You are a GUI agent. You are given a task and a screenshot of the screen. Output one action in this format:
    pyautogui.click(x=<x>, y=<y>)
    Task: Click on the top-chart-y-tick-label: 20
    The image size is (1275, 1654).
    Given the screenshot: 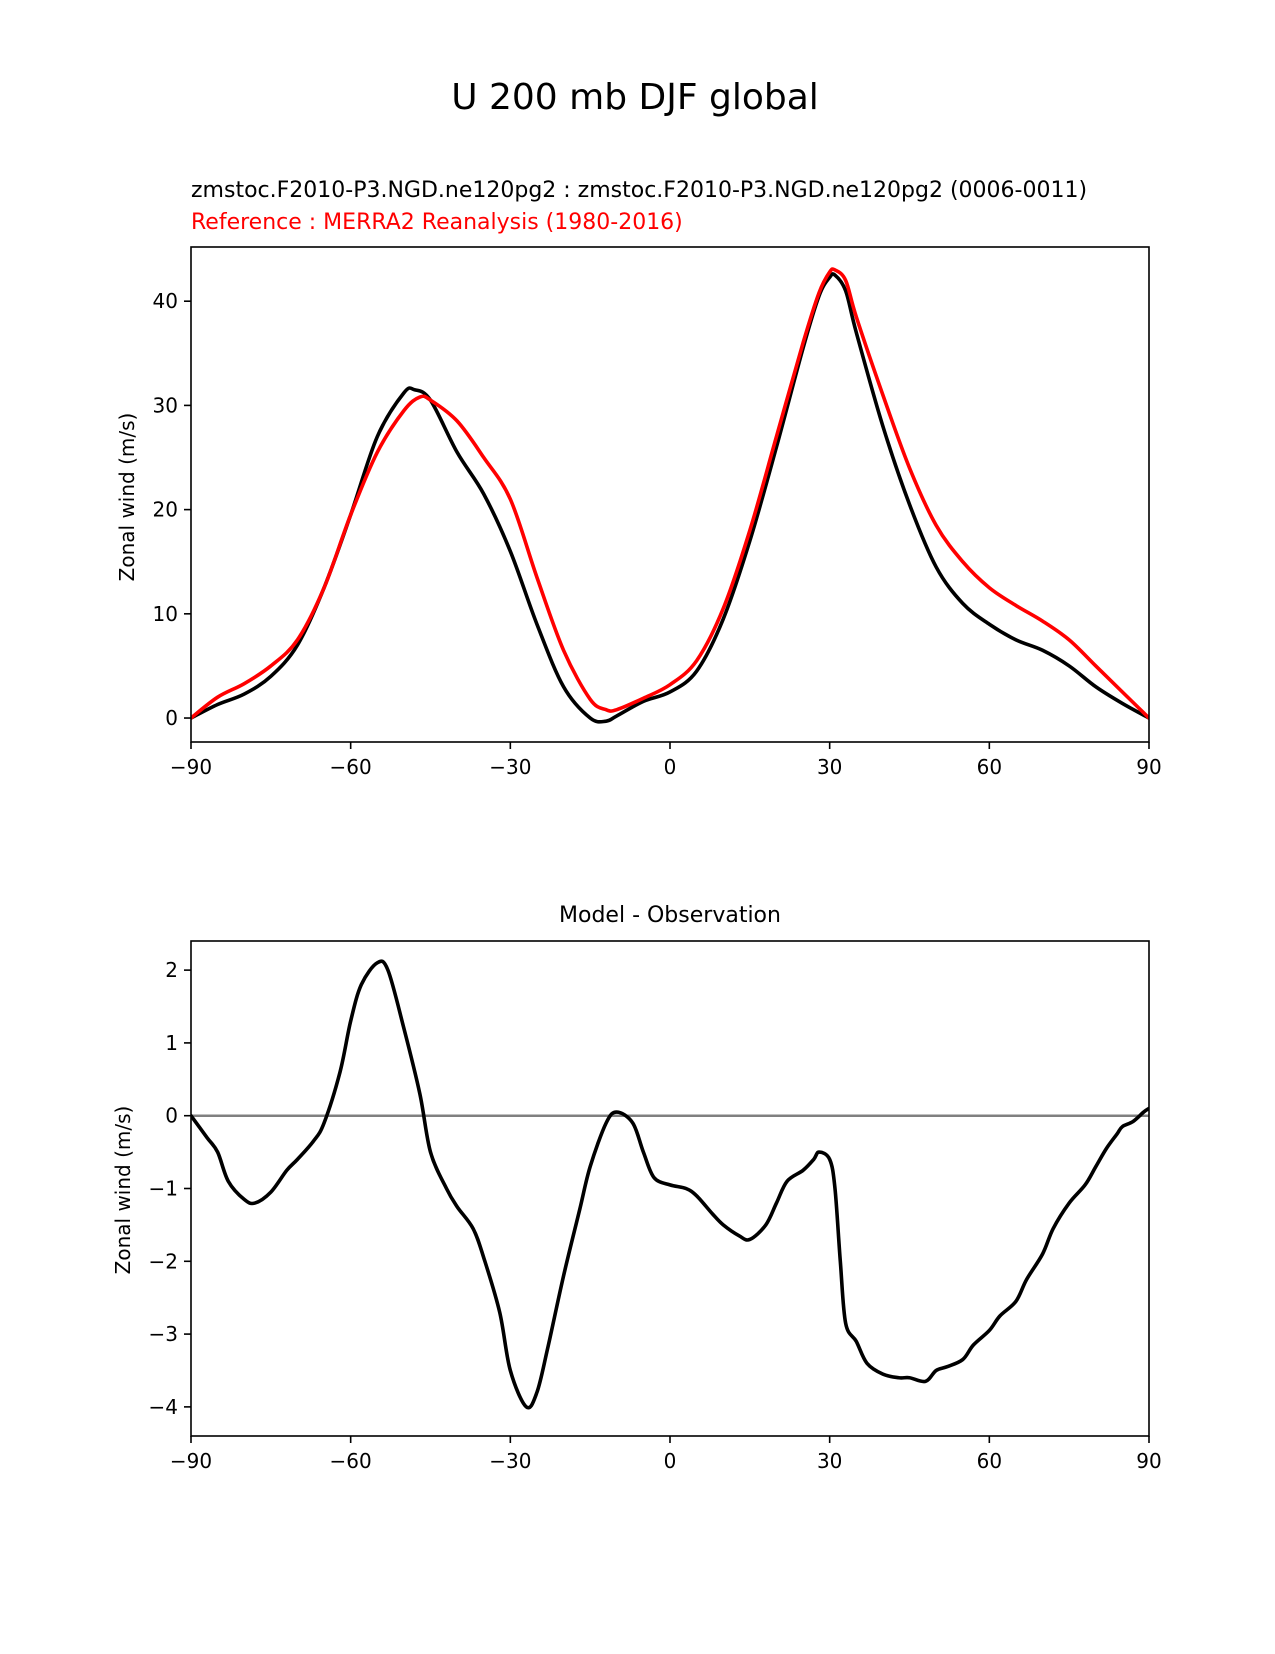 What is the action you would take?
    pyautogui.click(x=165, y=510)
    